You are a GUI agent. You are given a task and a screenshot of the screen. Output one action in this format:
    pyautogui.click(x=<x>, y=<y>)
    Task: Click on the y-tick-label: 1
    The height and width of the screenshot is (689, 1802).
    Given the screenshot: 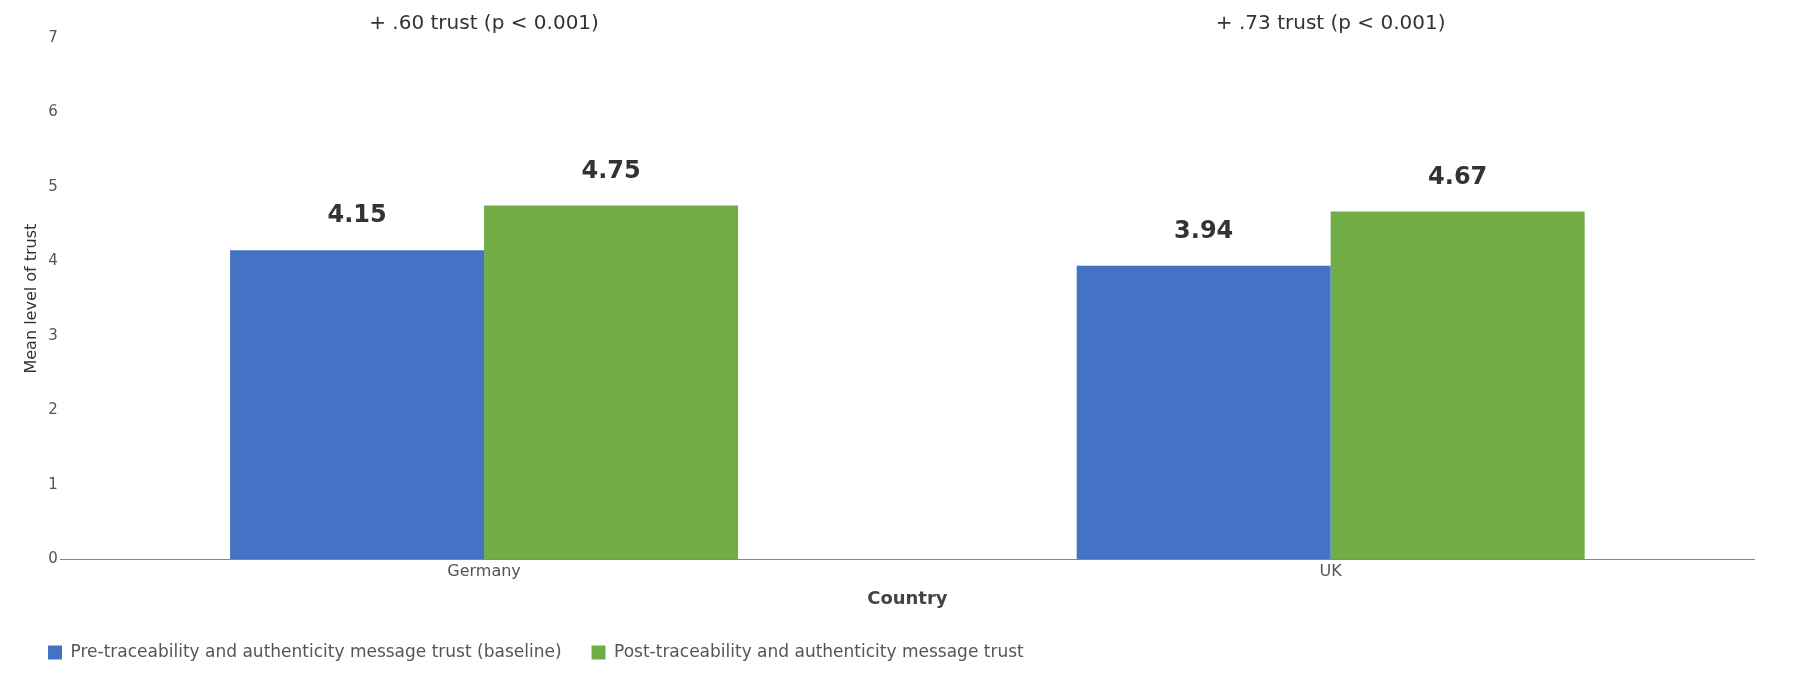 What is the action you would take?
    pyautogui.click(x=53, y=483)
    